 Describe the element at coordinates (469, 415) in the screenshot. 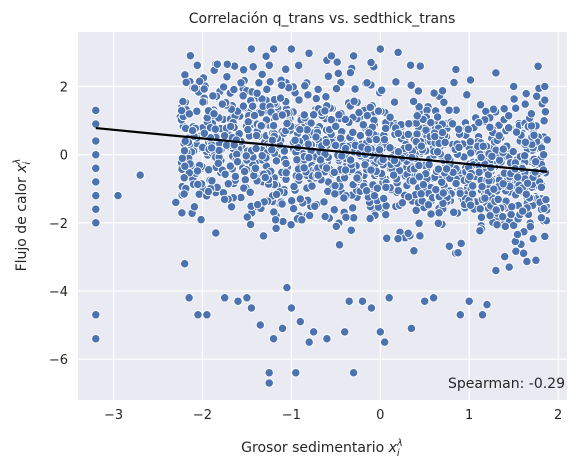

I see `x-tick-label: 1` at that location.